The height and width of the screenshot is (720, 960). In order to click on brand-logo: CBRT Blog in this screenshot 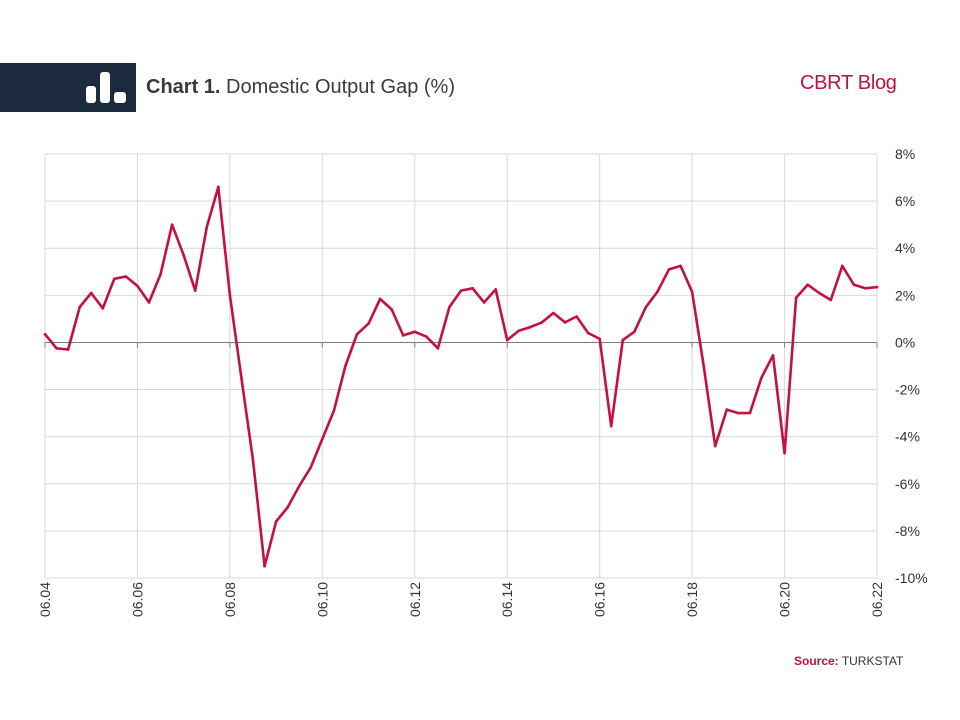, I will do `click(848, 83)`.